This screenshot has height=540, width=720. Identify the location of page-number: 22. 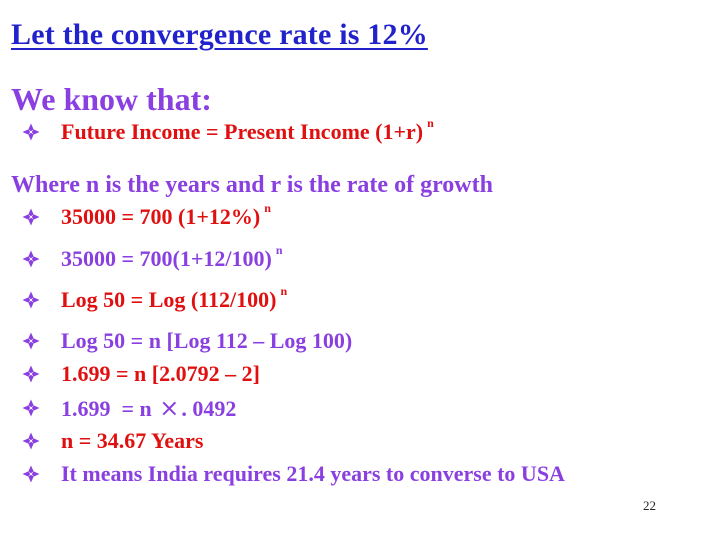
(649, 505).